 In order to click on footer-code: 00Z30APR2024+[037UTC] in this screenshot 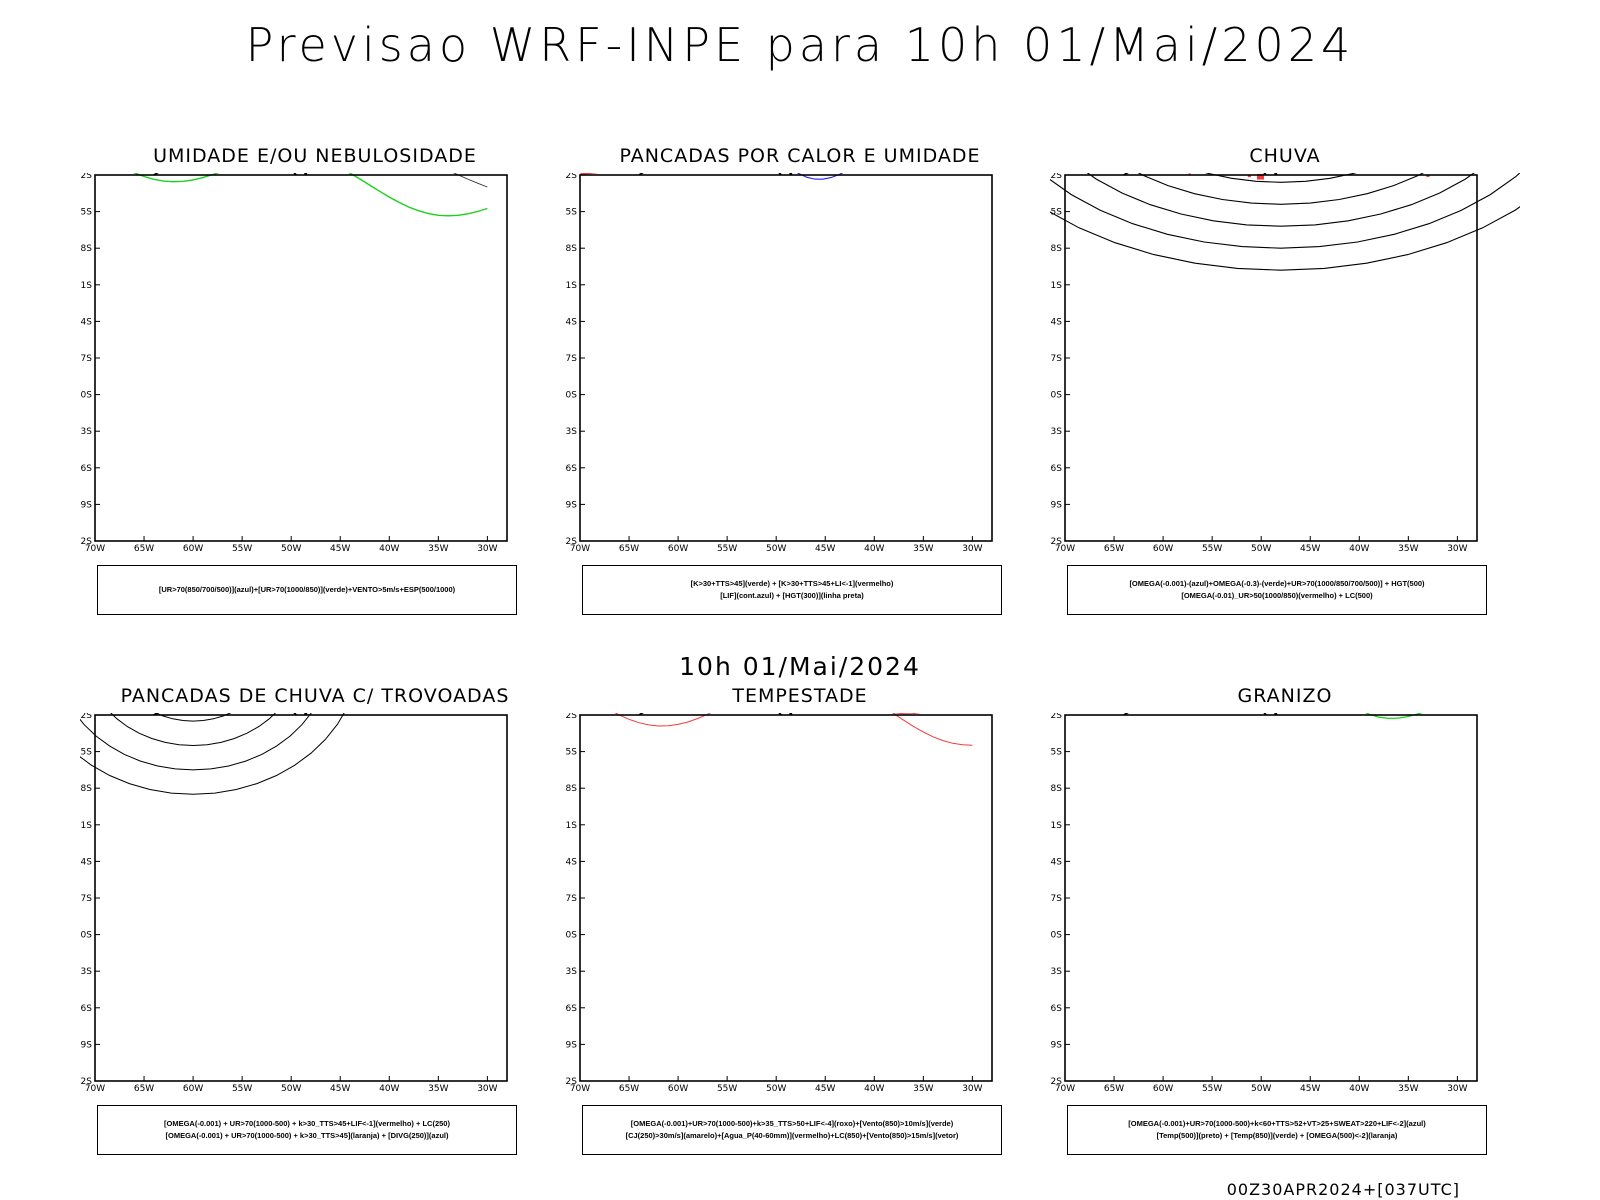, I will do `click(1343, 1189)`.